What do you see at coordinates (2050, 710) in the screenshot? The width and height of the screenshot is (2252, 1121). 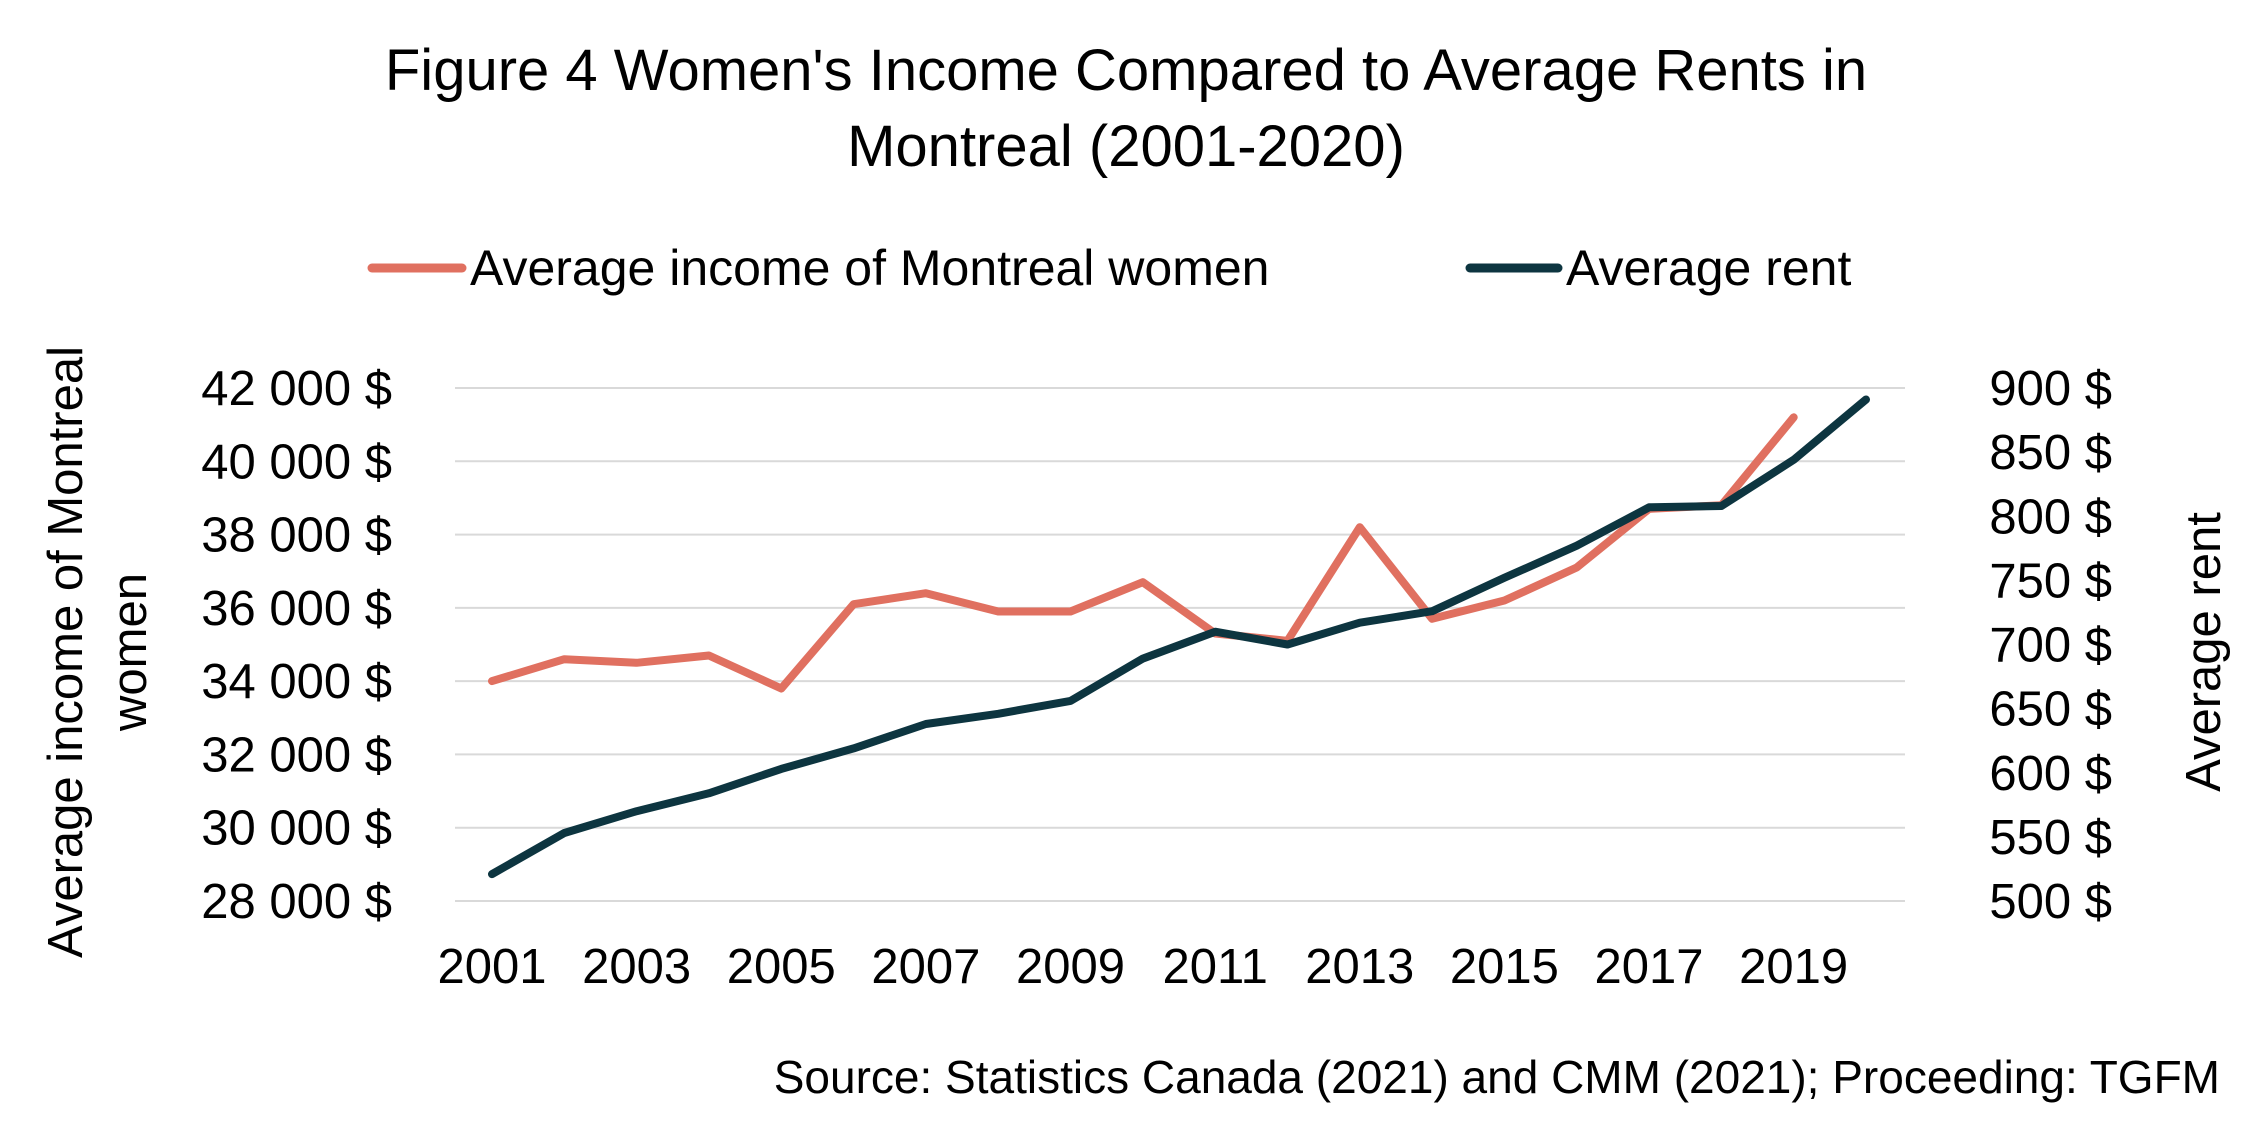 I see `right-tick-label: 650 $` at bounding box center [2050, 710].